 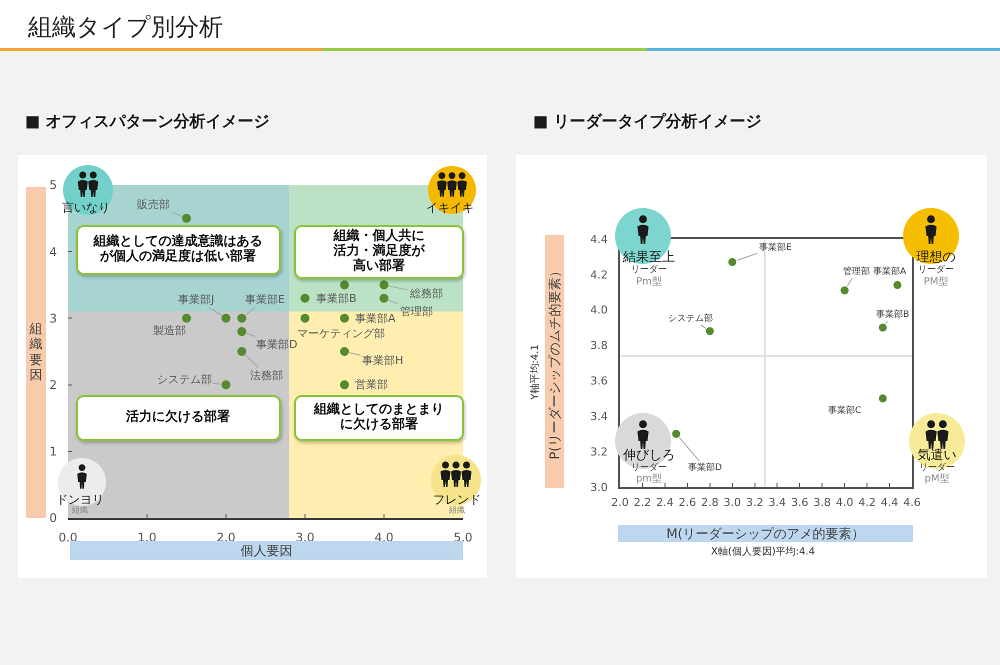 I want to click on annotation: 伸びしろ, so click(x=649, y=455).